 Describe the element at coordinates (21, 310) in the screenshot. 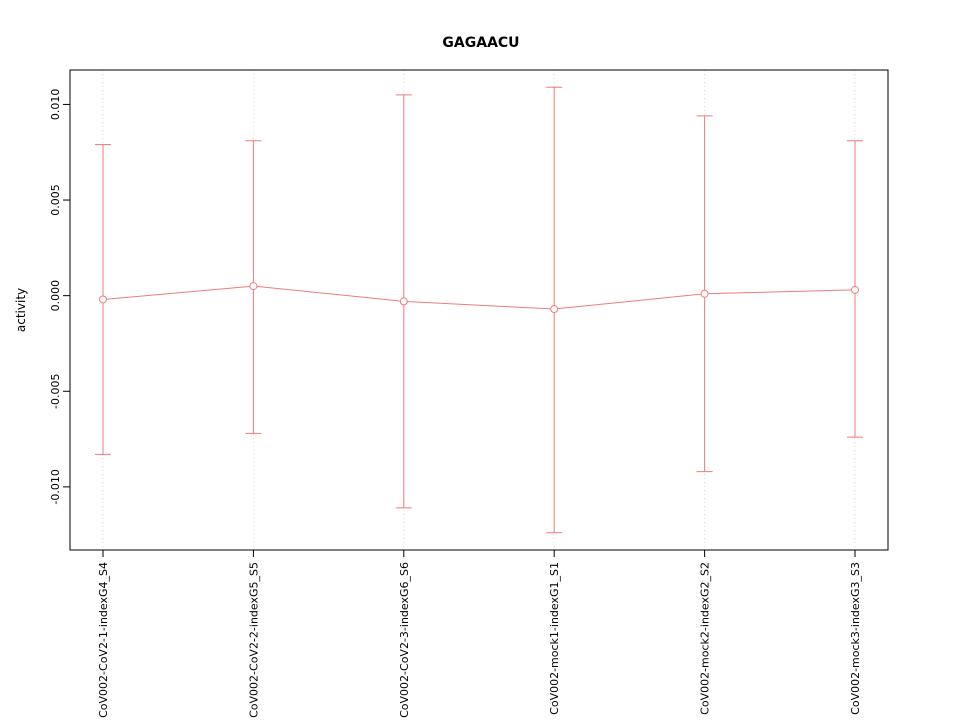

I see `y-axis-label: activity` at that location.